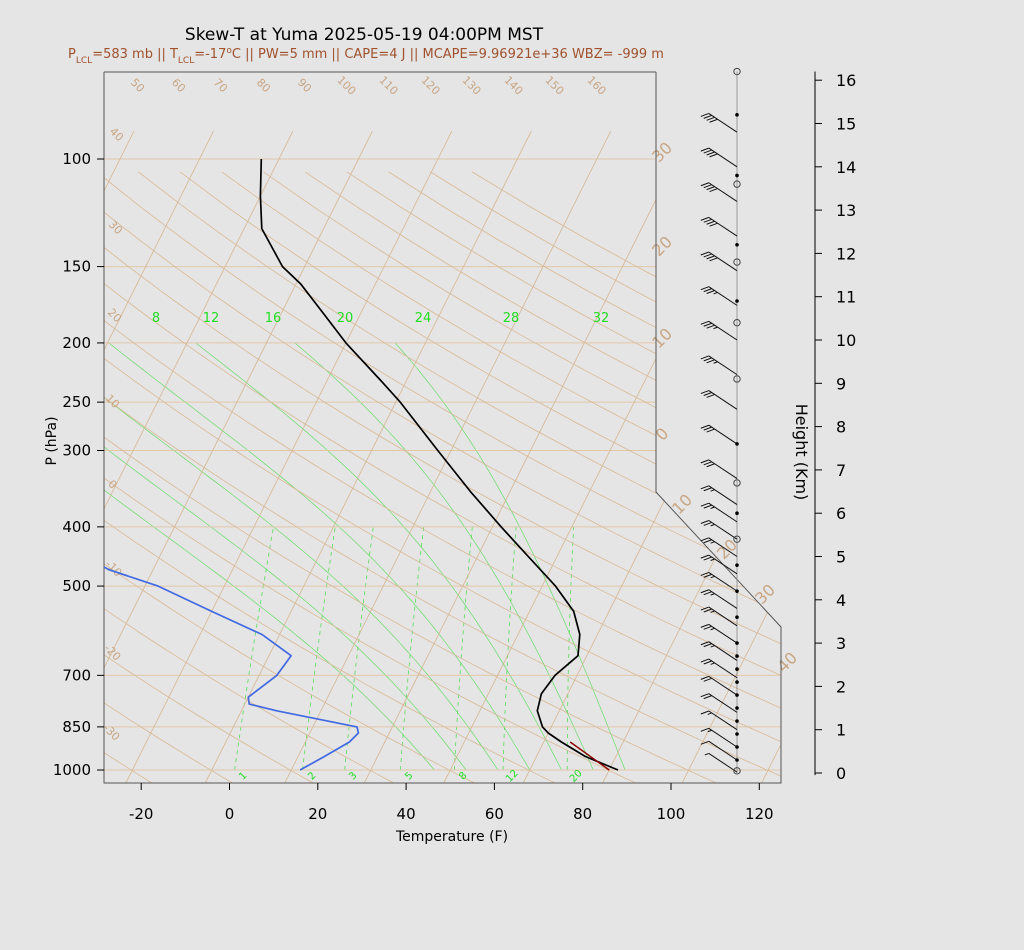 Image resolution: width=1024 pixels, height=950 pixels. I want to click on height-tick-label: 14, so click(846, 167).